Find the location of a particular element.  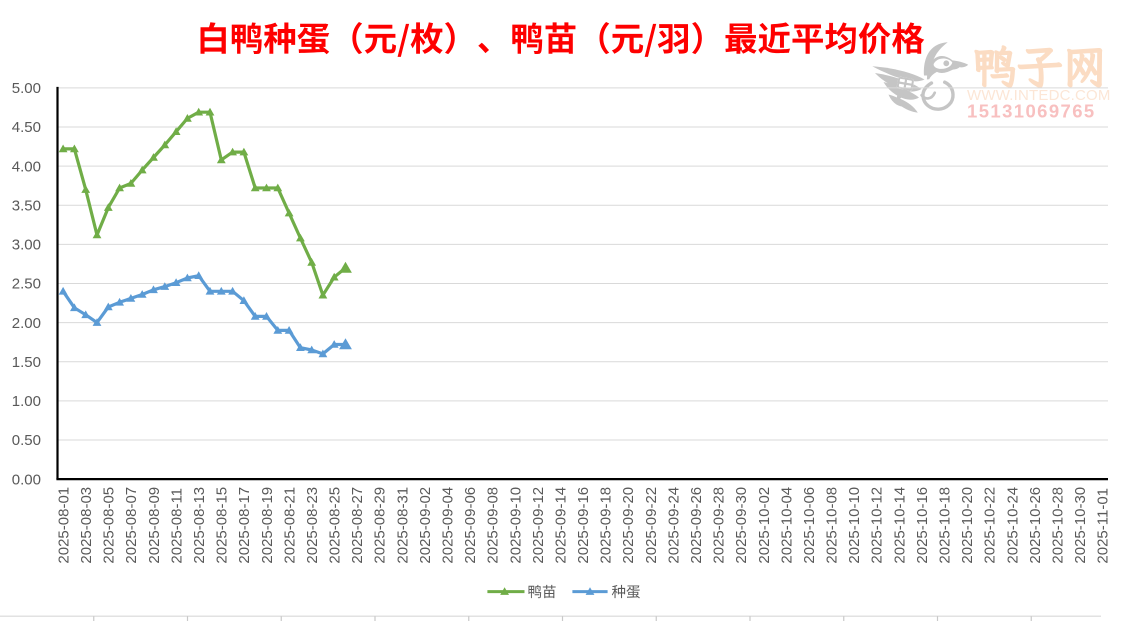

svg-text: 2025-10-18 is located at coordinates (945, 525).